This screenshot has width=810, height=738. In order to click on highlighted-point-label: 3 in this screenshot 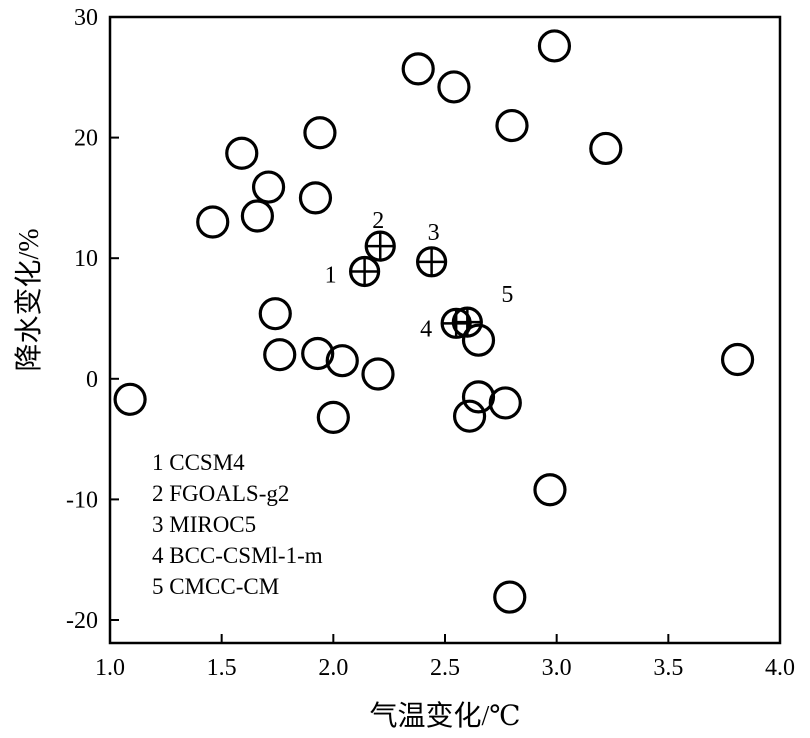, I will do `click(434, 233)`.